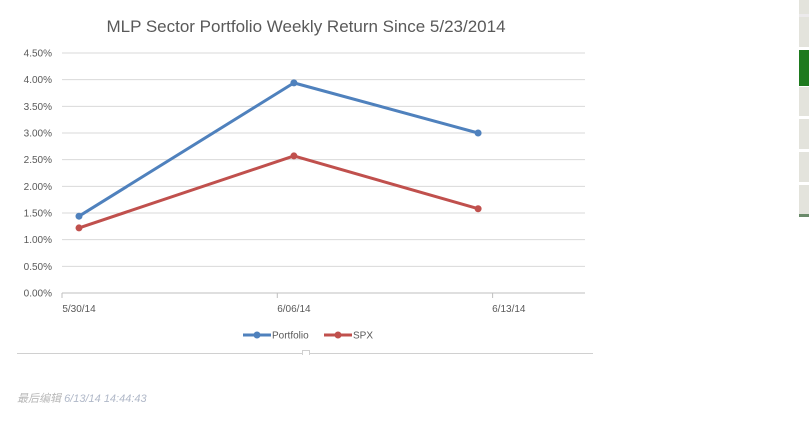 The width and height of the screenshot is (809, 422). I want to click on y-tick-label: 2.50%, so click(38, 160).